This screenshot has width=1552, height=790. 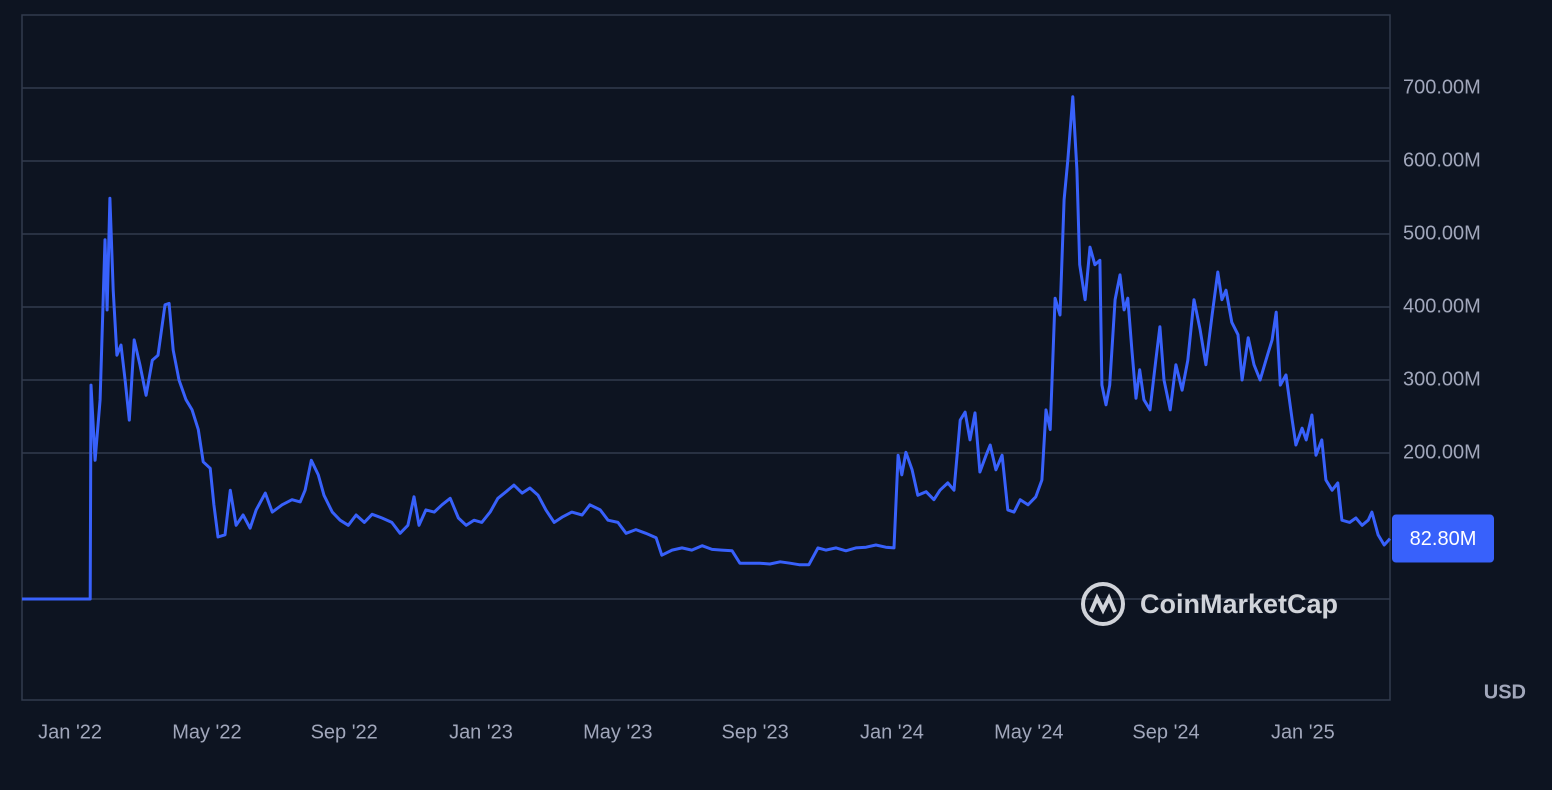 What do you see at coordinates (754, 732) in the screenshot?
I see `x-tick-label: Sep '23` at bounding box center [754, 732].